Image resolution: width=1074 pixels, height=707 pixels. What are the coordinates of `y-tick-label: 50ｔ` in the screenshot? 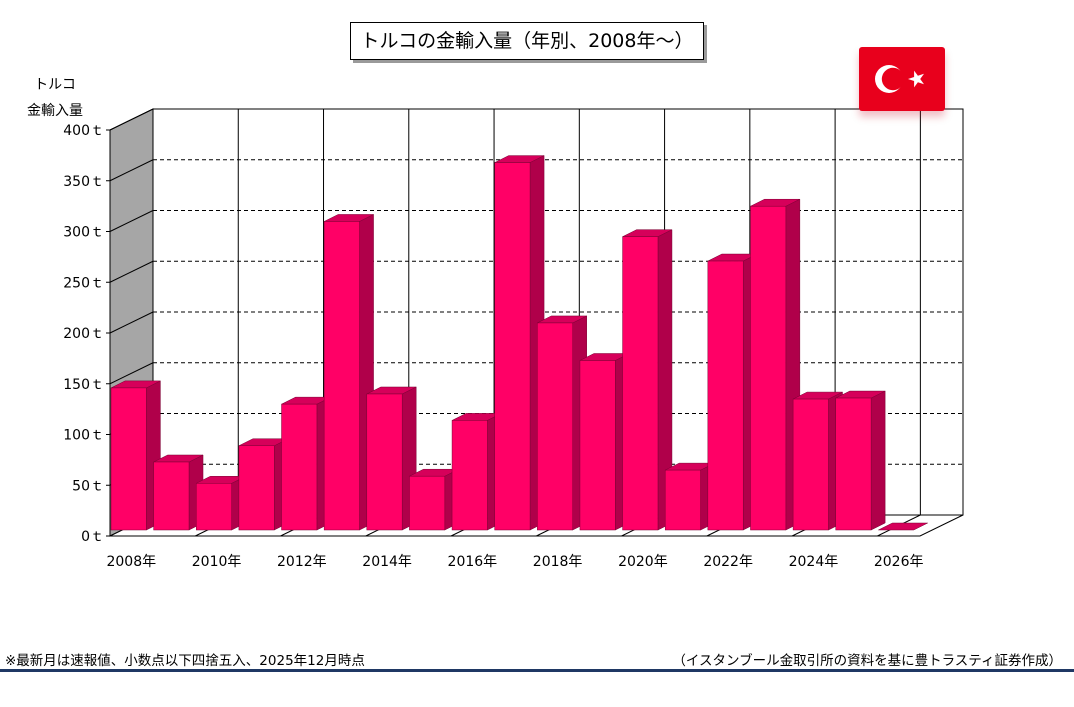 It's located at (88, 486).